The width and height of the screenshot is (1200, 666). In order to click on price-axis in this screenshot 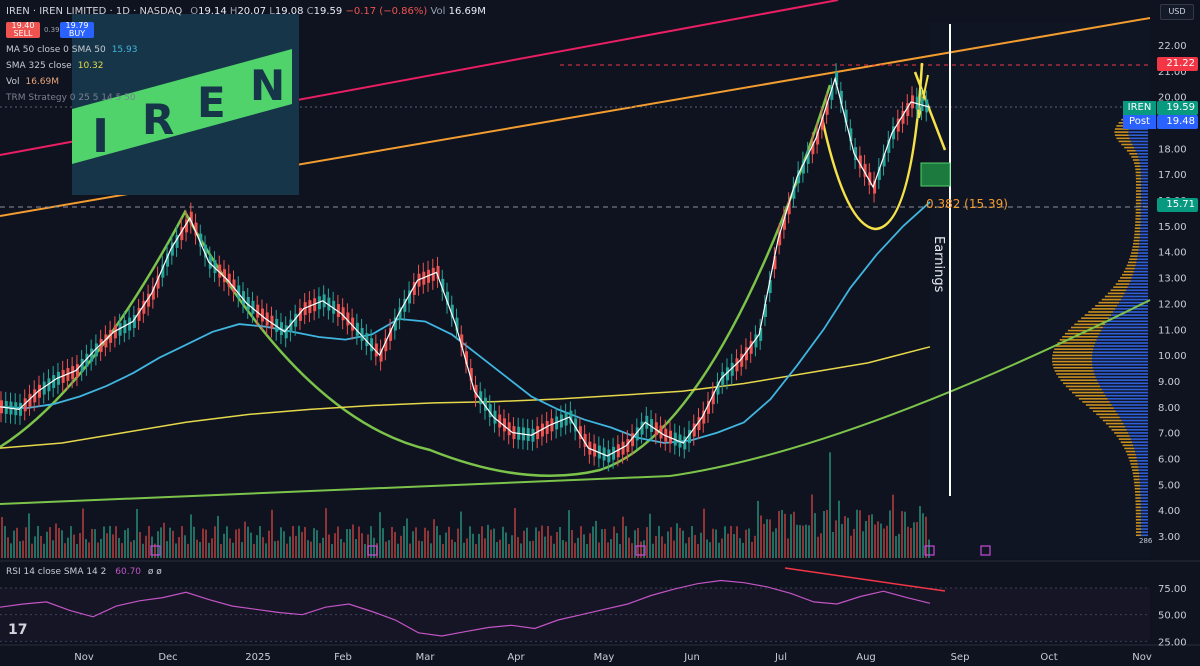, I will do `click(1175, 280)`.